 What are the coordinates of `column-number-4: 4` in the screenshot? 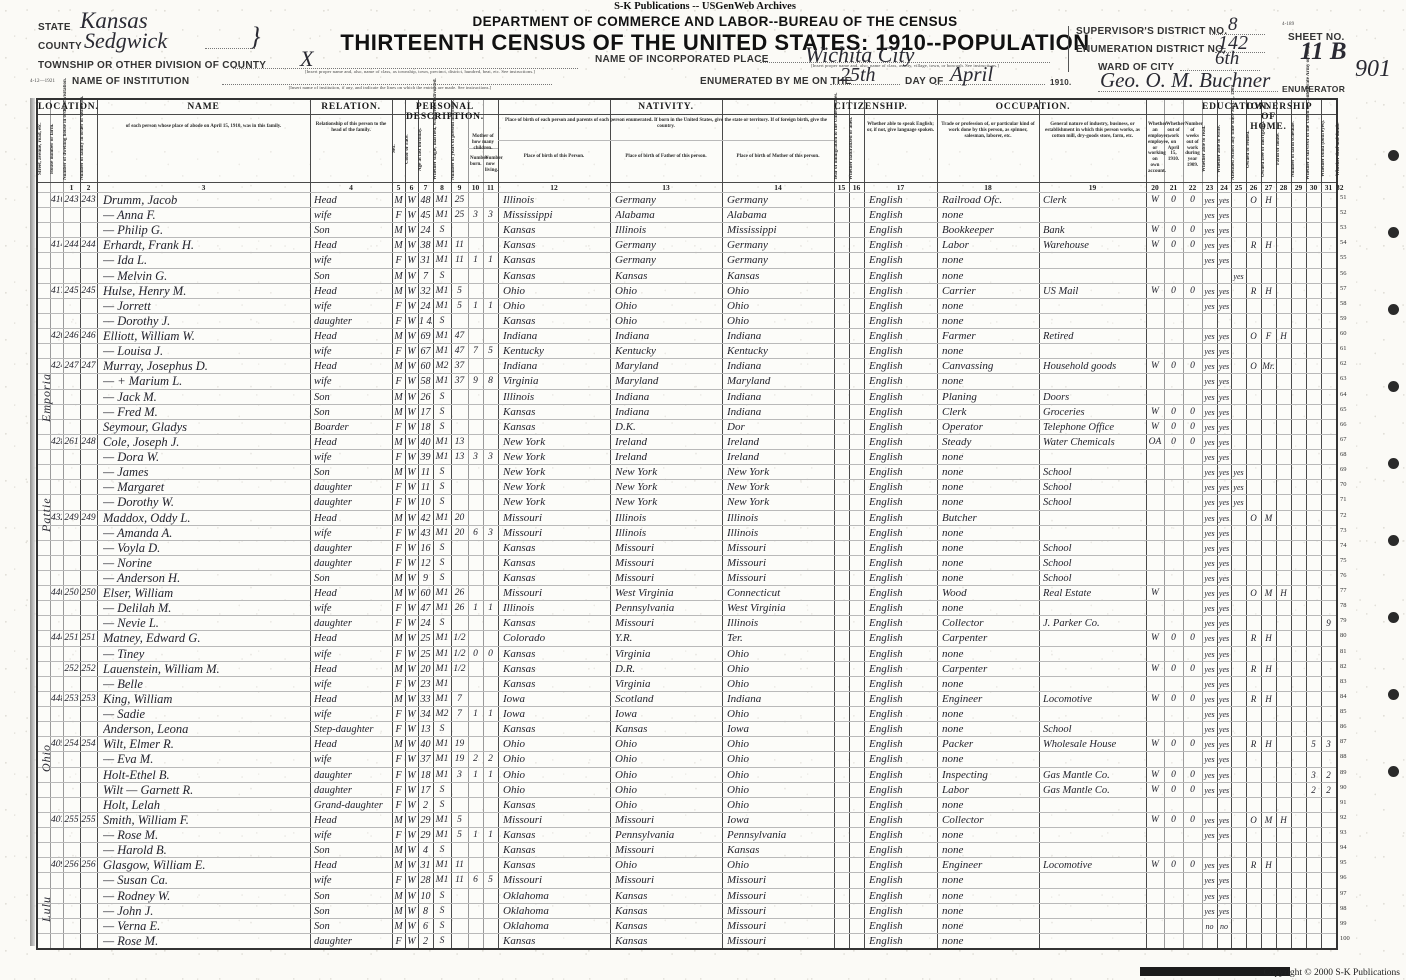 It's located at (351, 187).